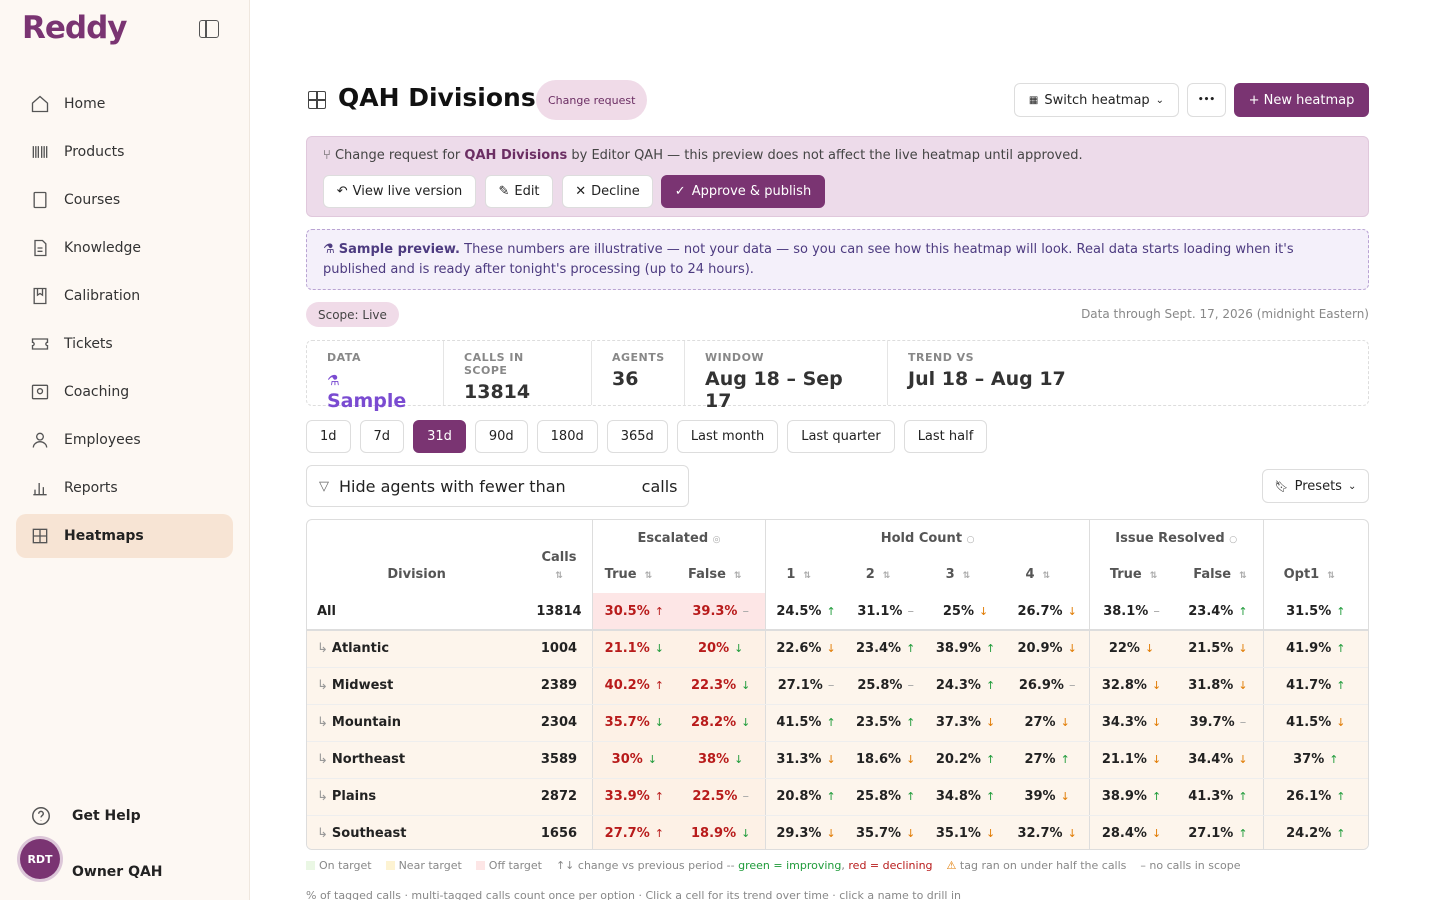 Image resolution: width=1440 pixels, height=900 pixels. Describe the element at coordinates (124, 344) in the screenshot. I see `sidebar-item-tickets: Tickets` at that location.